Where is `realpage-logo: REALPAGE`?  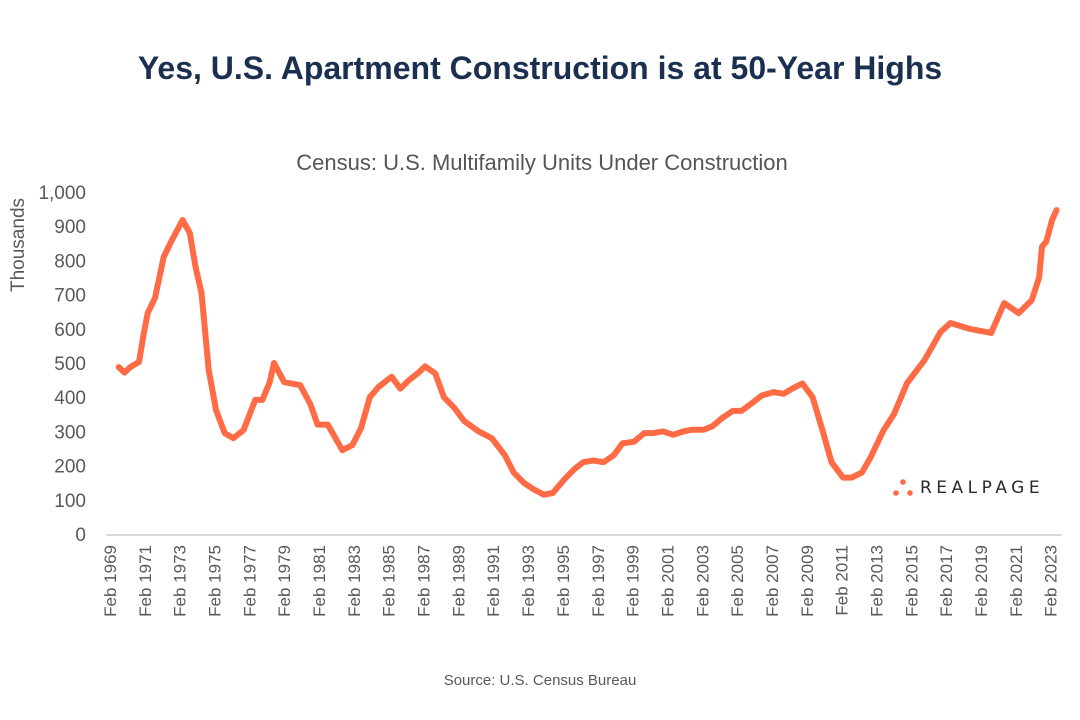 realpage-logo: REALPAGE is located at coordinates (968, 488).